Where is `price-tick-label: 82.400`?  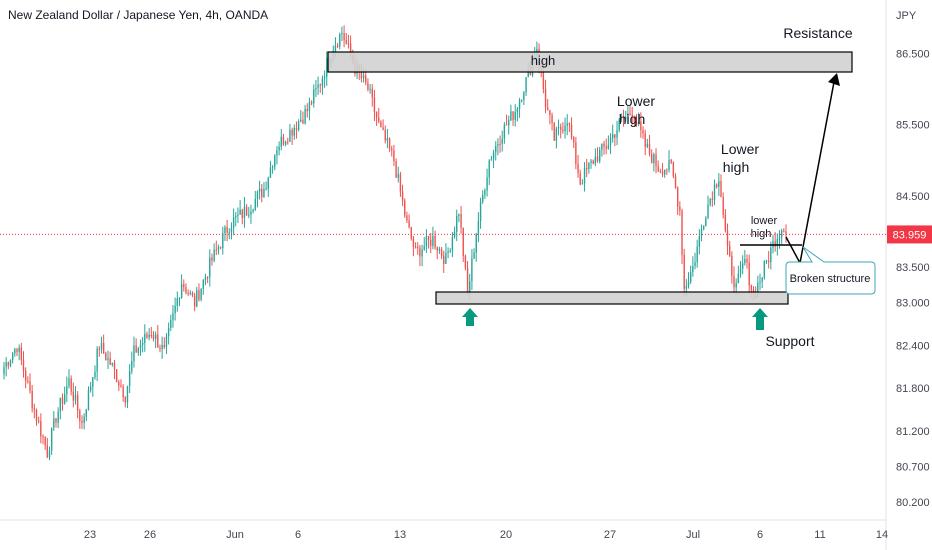 price-tick-label: 82.400 is located at coordinates (913, 346).